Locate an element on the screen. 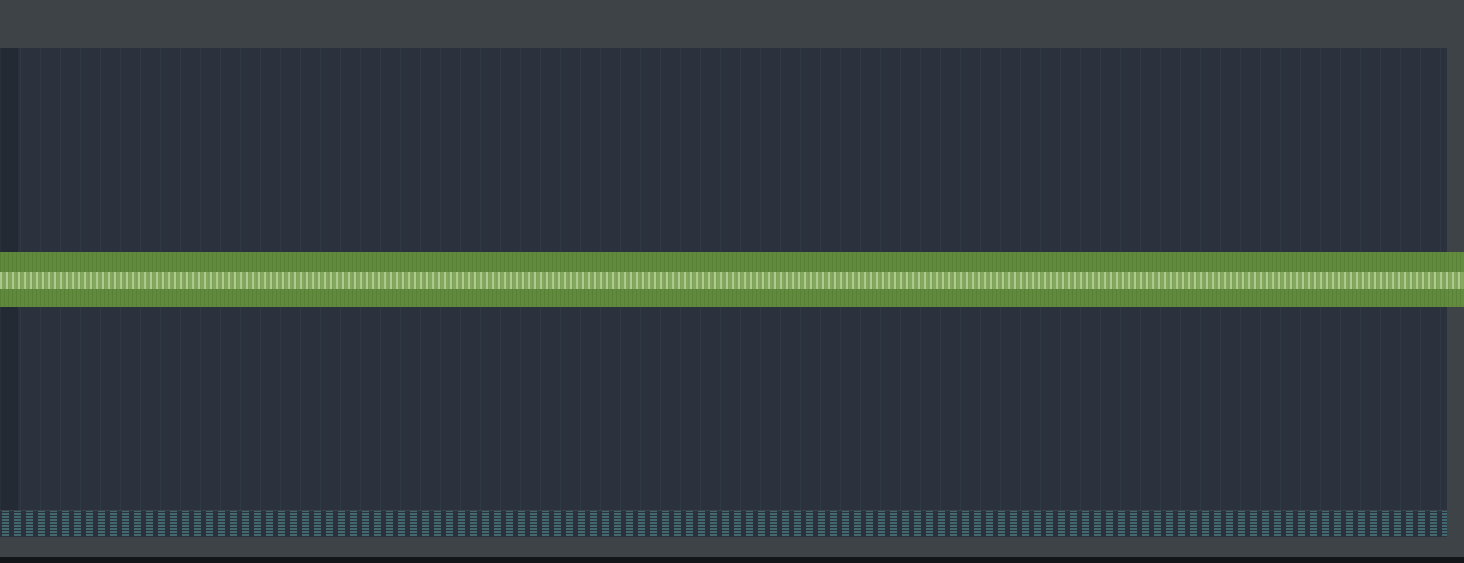  banner-overlay is located at coordinates (732, 279).